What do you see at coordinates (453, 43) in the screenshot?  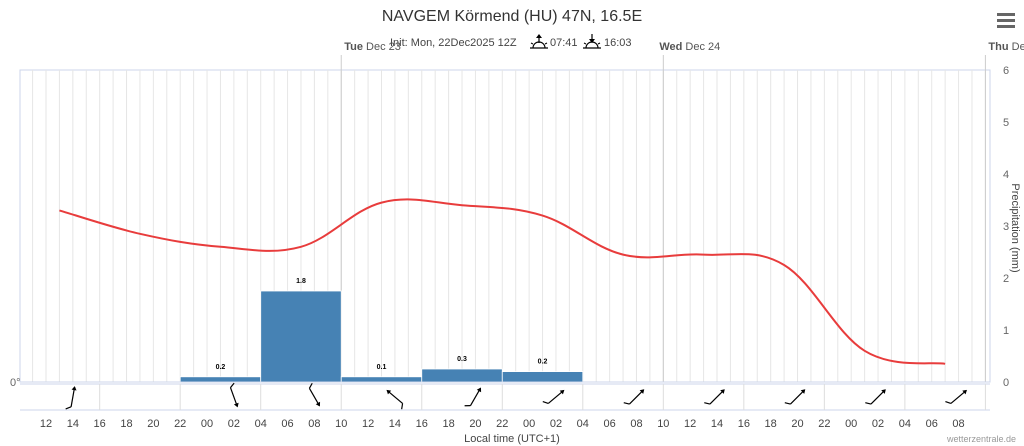 I see `init-label: Init: Mon, 22Dec2025 12Z` at bounding box center [453, 43].